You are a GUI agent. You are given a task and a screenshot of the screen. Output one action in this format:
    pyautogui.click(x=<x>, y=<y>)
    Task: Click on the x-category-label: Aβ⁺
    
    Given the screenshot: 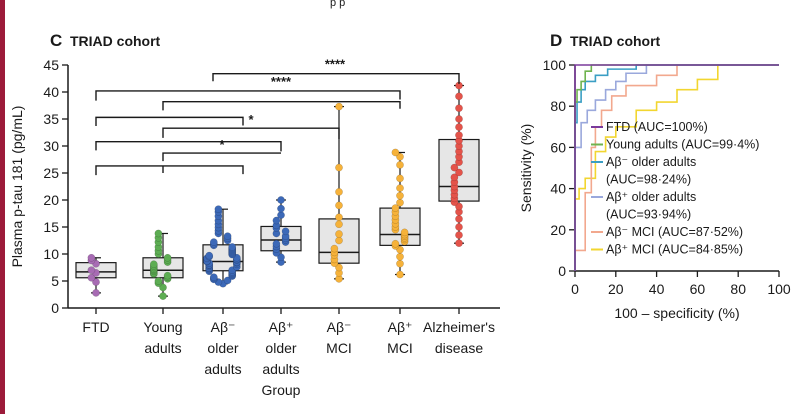 What is the action you would take?
    pyautogui.click(x=400, y=327)
    